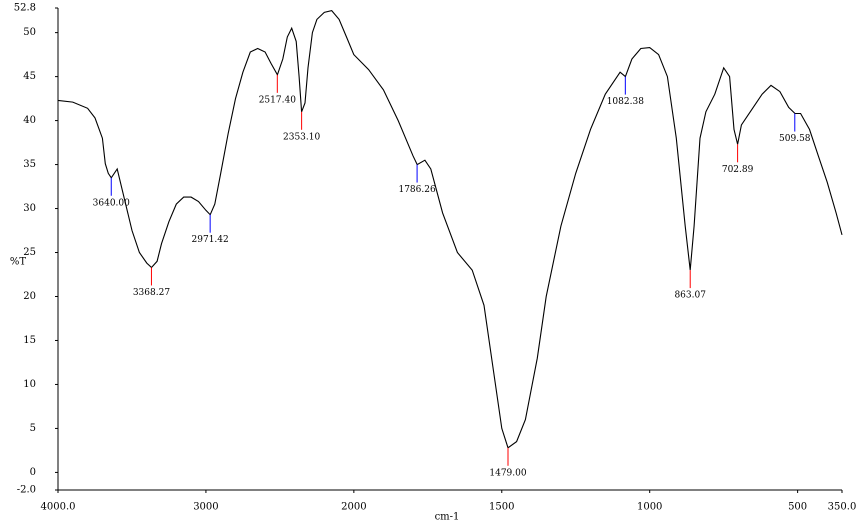  What do you see at coordinates (501, 507) in the screenshot?
I see `x-tick-label: 1500` at bounding box center [501, 507].